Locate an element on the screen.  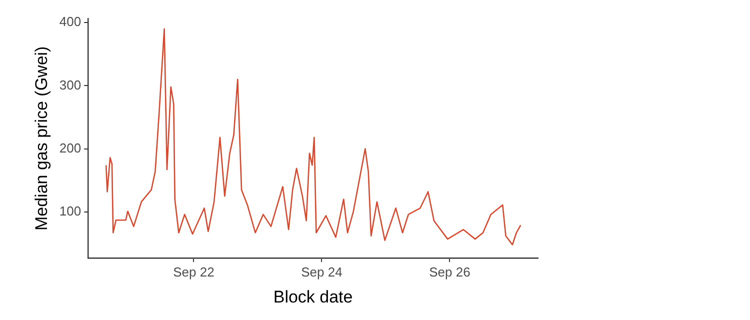
y-tick-label: 400 is located at coordinates (70, 22).